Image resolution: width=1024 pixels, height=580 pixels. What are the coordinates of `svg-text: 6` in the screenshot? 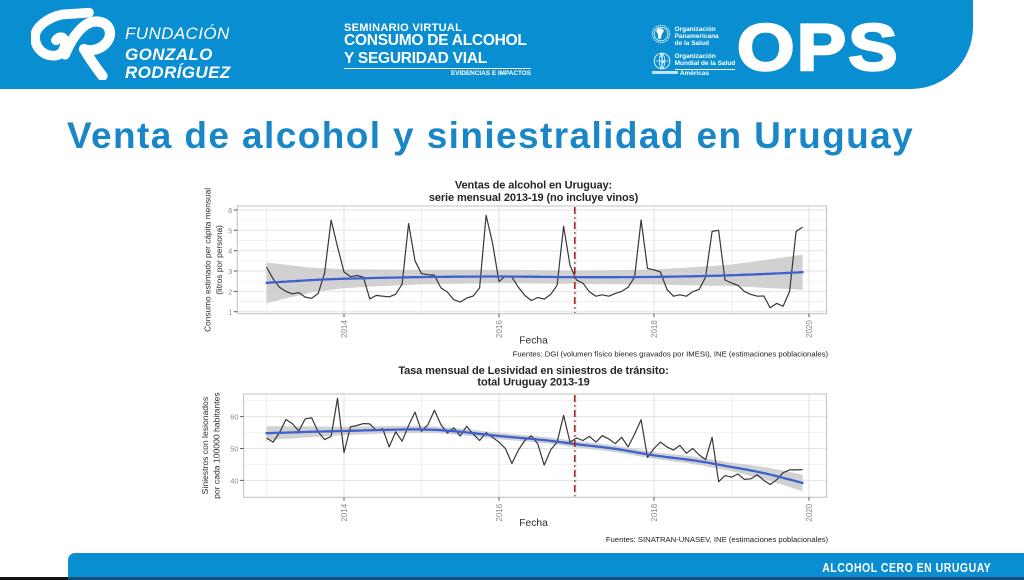 It's located at (230, 210).